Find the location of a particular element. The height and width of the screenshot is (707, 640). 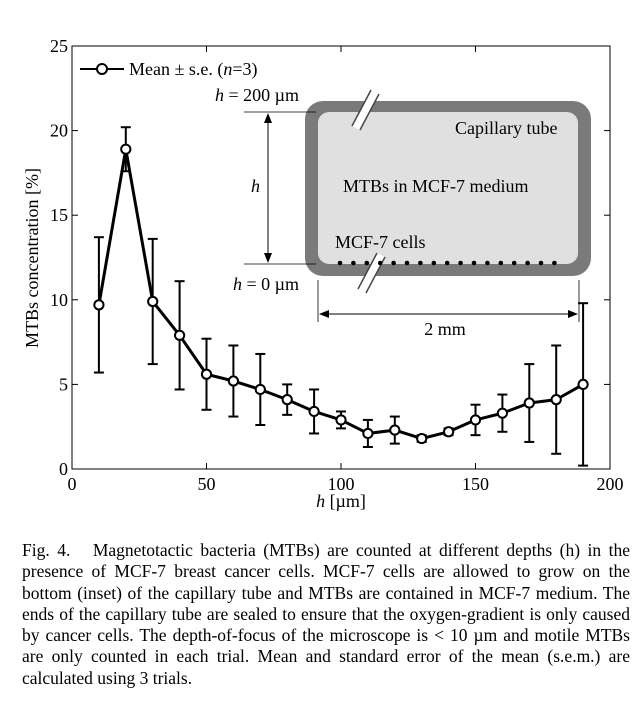

x-tick-label: 0 is located at coordinates (72, 484).